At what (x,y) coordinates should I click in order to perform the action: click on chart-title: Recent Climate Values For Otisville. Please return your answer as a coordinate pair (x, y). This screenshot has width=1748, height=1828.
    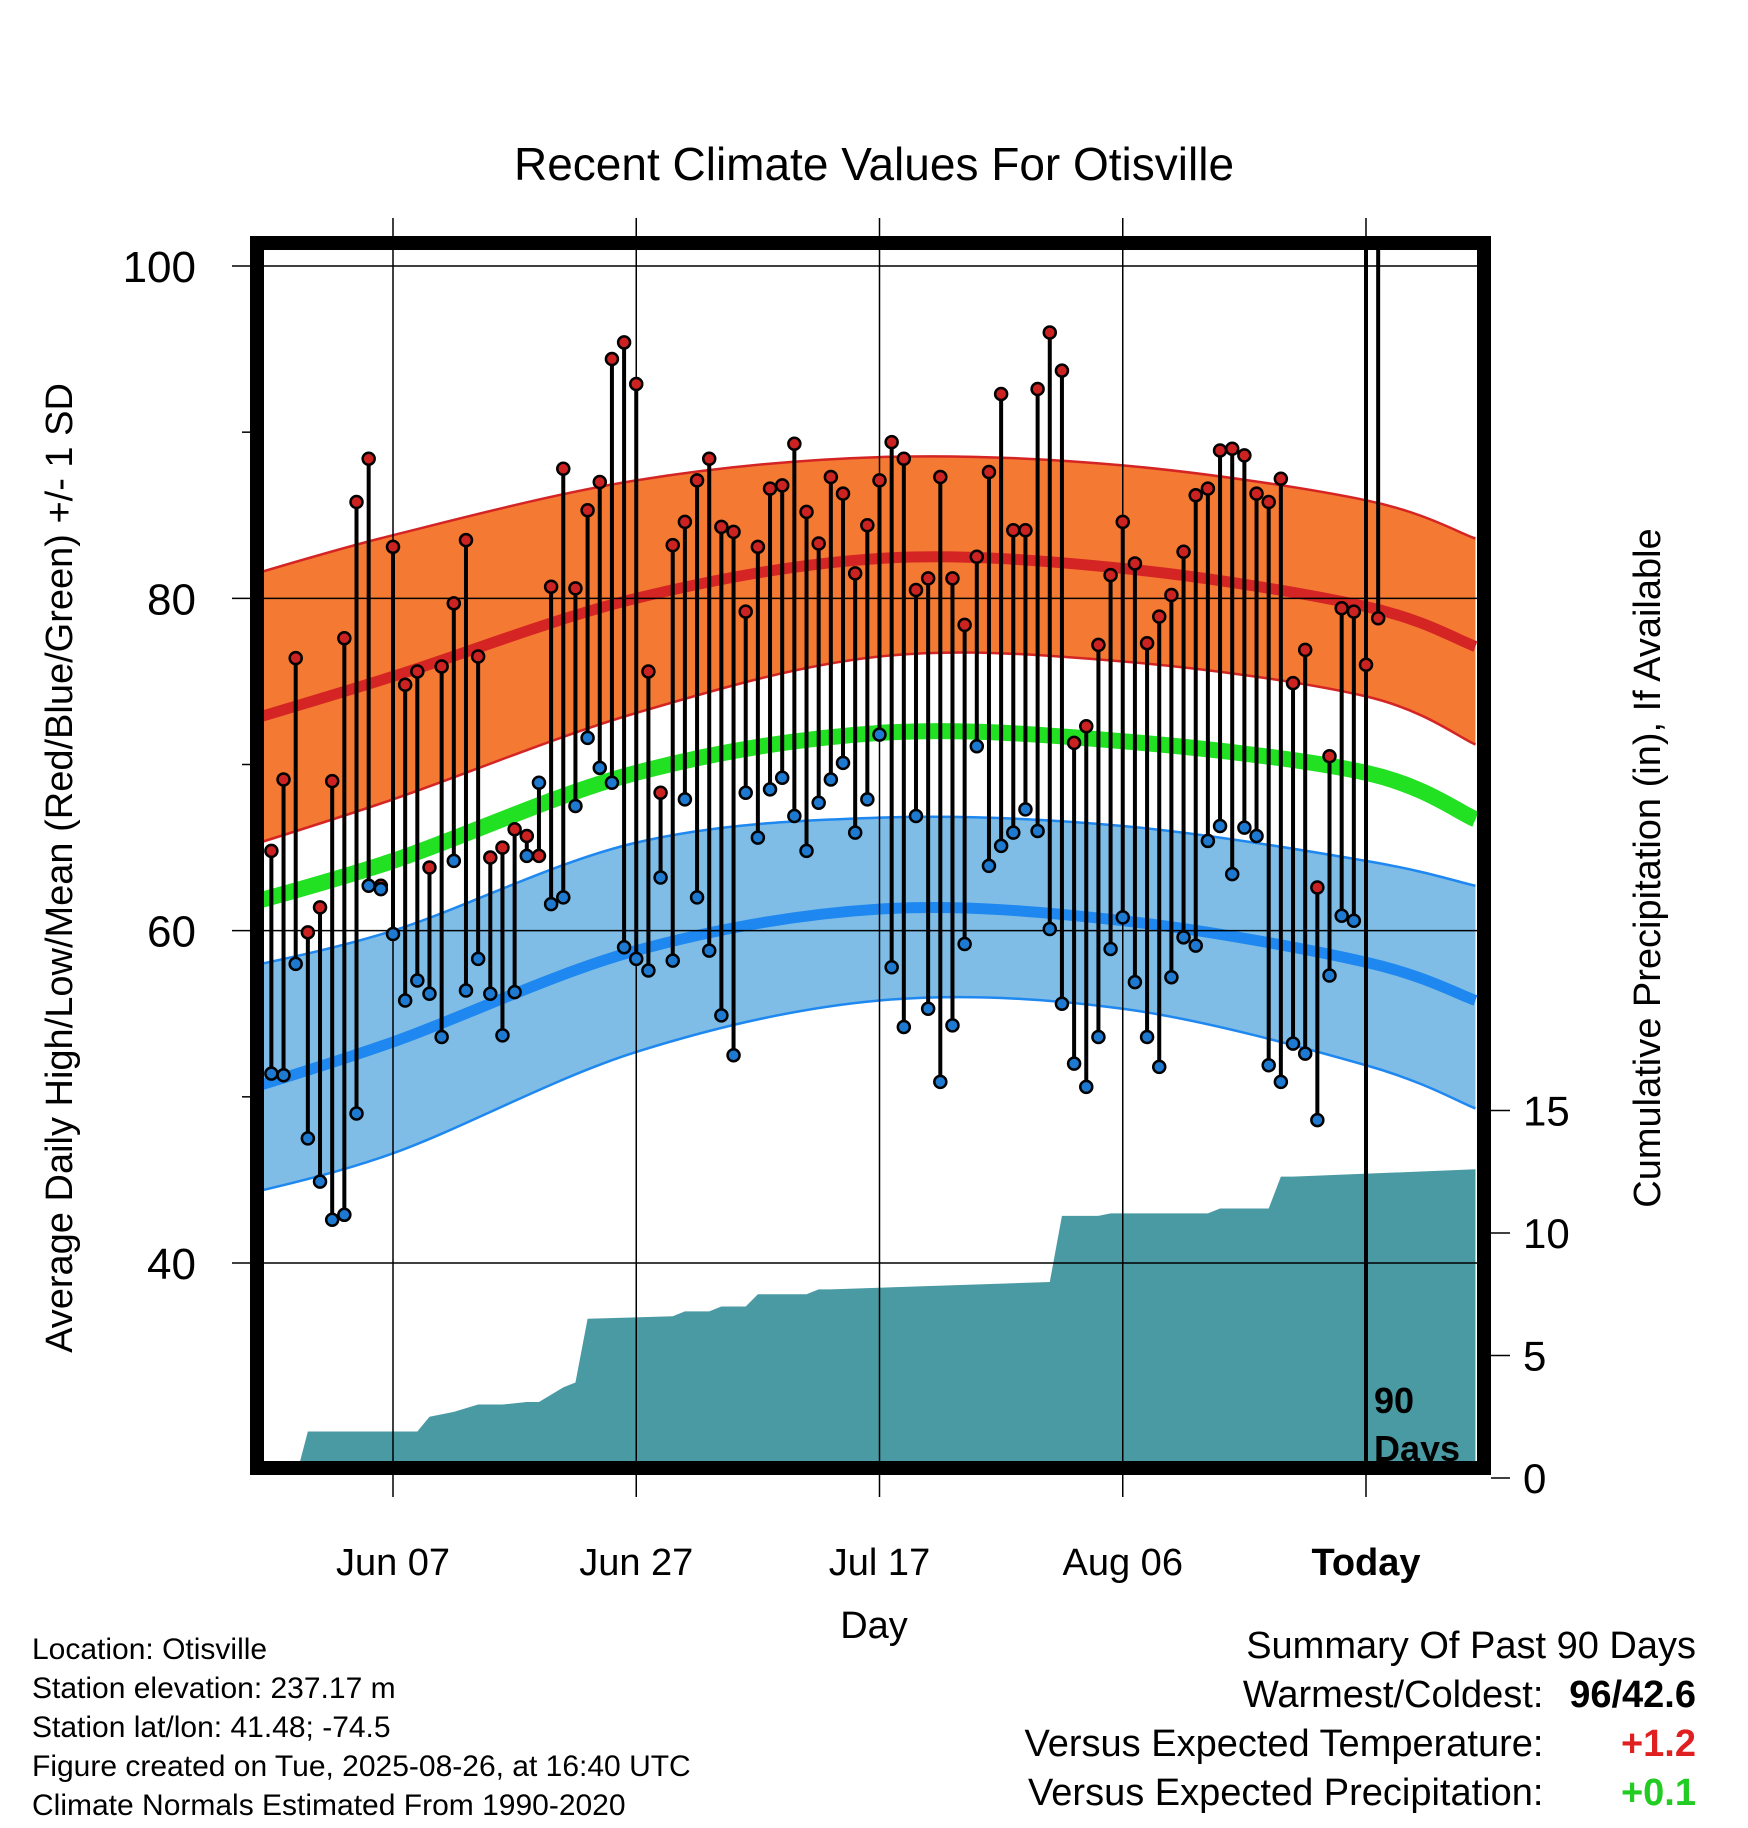
    Looking at the image, I should click on (874, 164).